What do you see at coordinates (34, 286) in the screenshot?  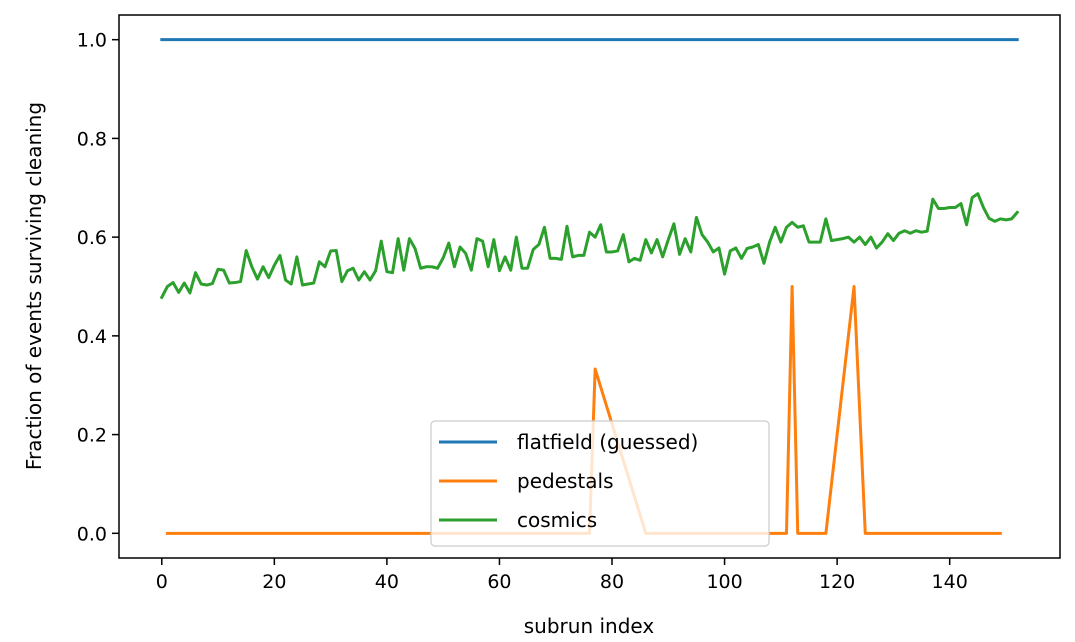 I see `y-axis-label: Fraction of events surviving cleaning` at bounding box center [34, 286].